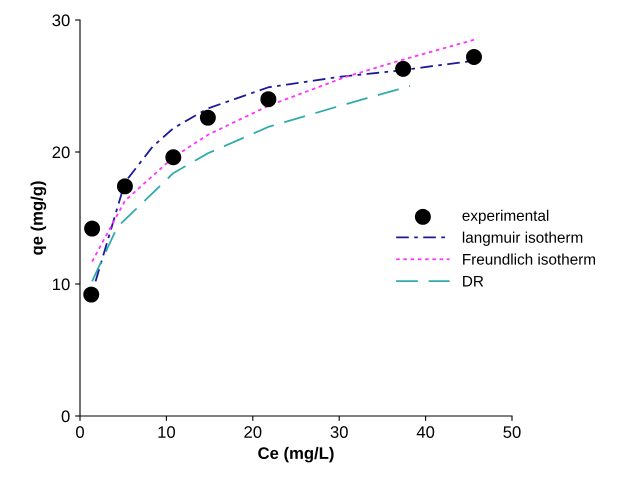 The height and width of the screenshot is (487, 621). I want to click on legend-label: DR, so click(473, 281).